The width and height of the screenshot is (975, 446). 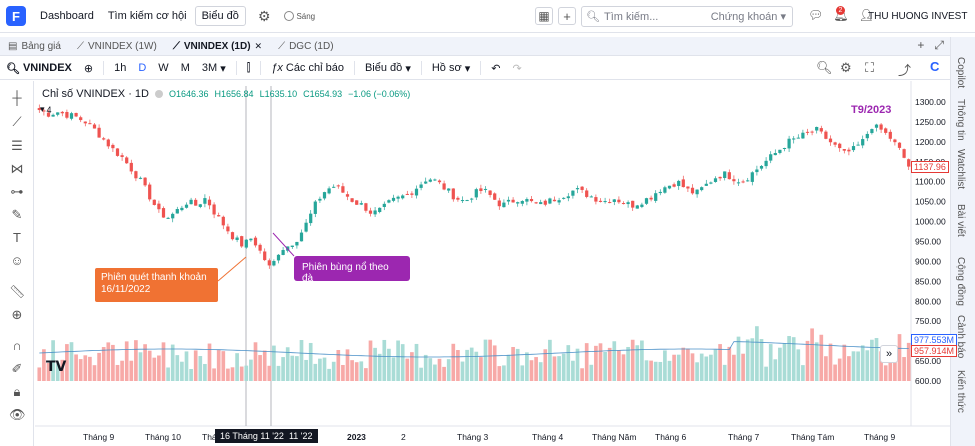 I want to click on y-tick-label: 750.00, so click(x=928, y=321).